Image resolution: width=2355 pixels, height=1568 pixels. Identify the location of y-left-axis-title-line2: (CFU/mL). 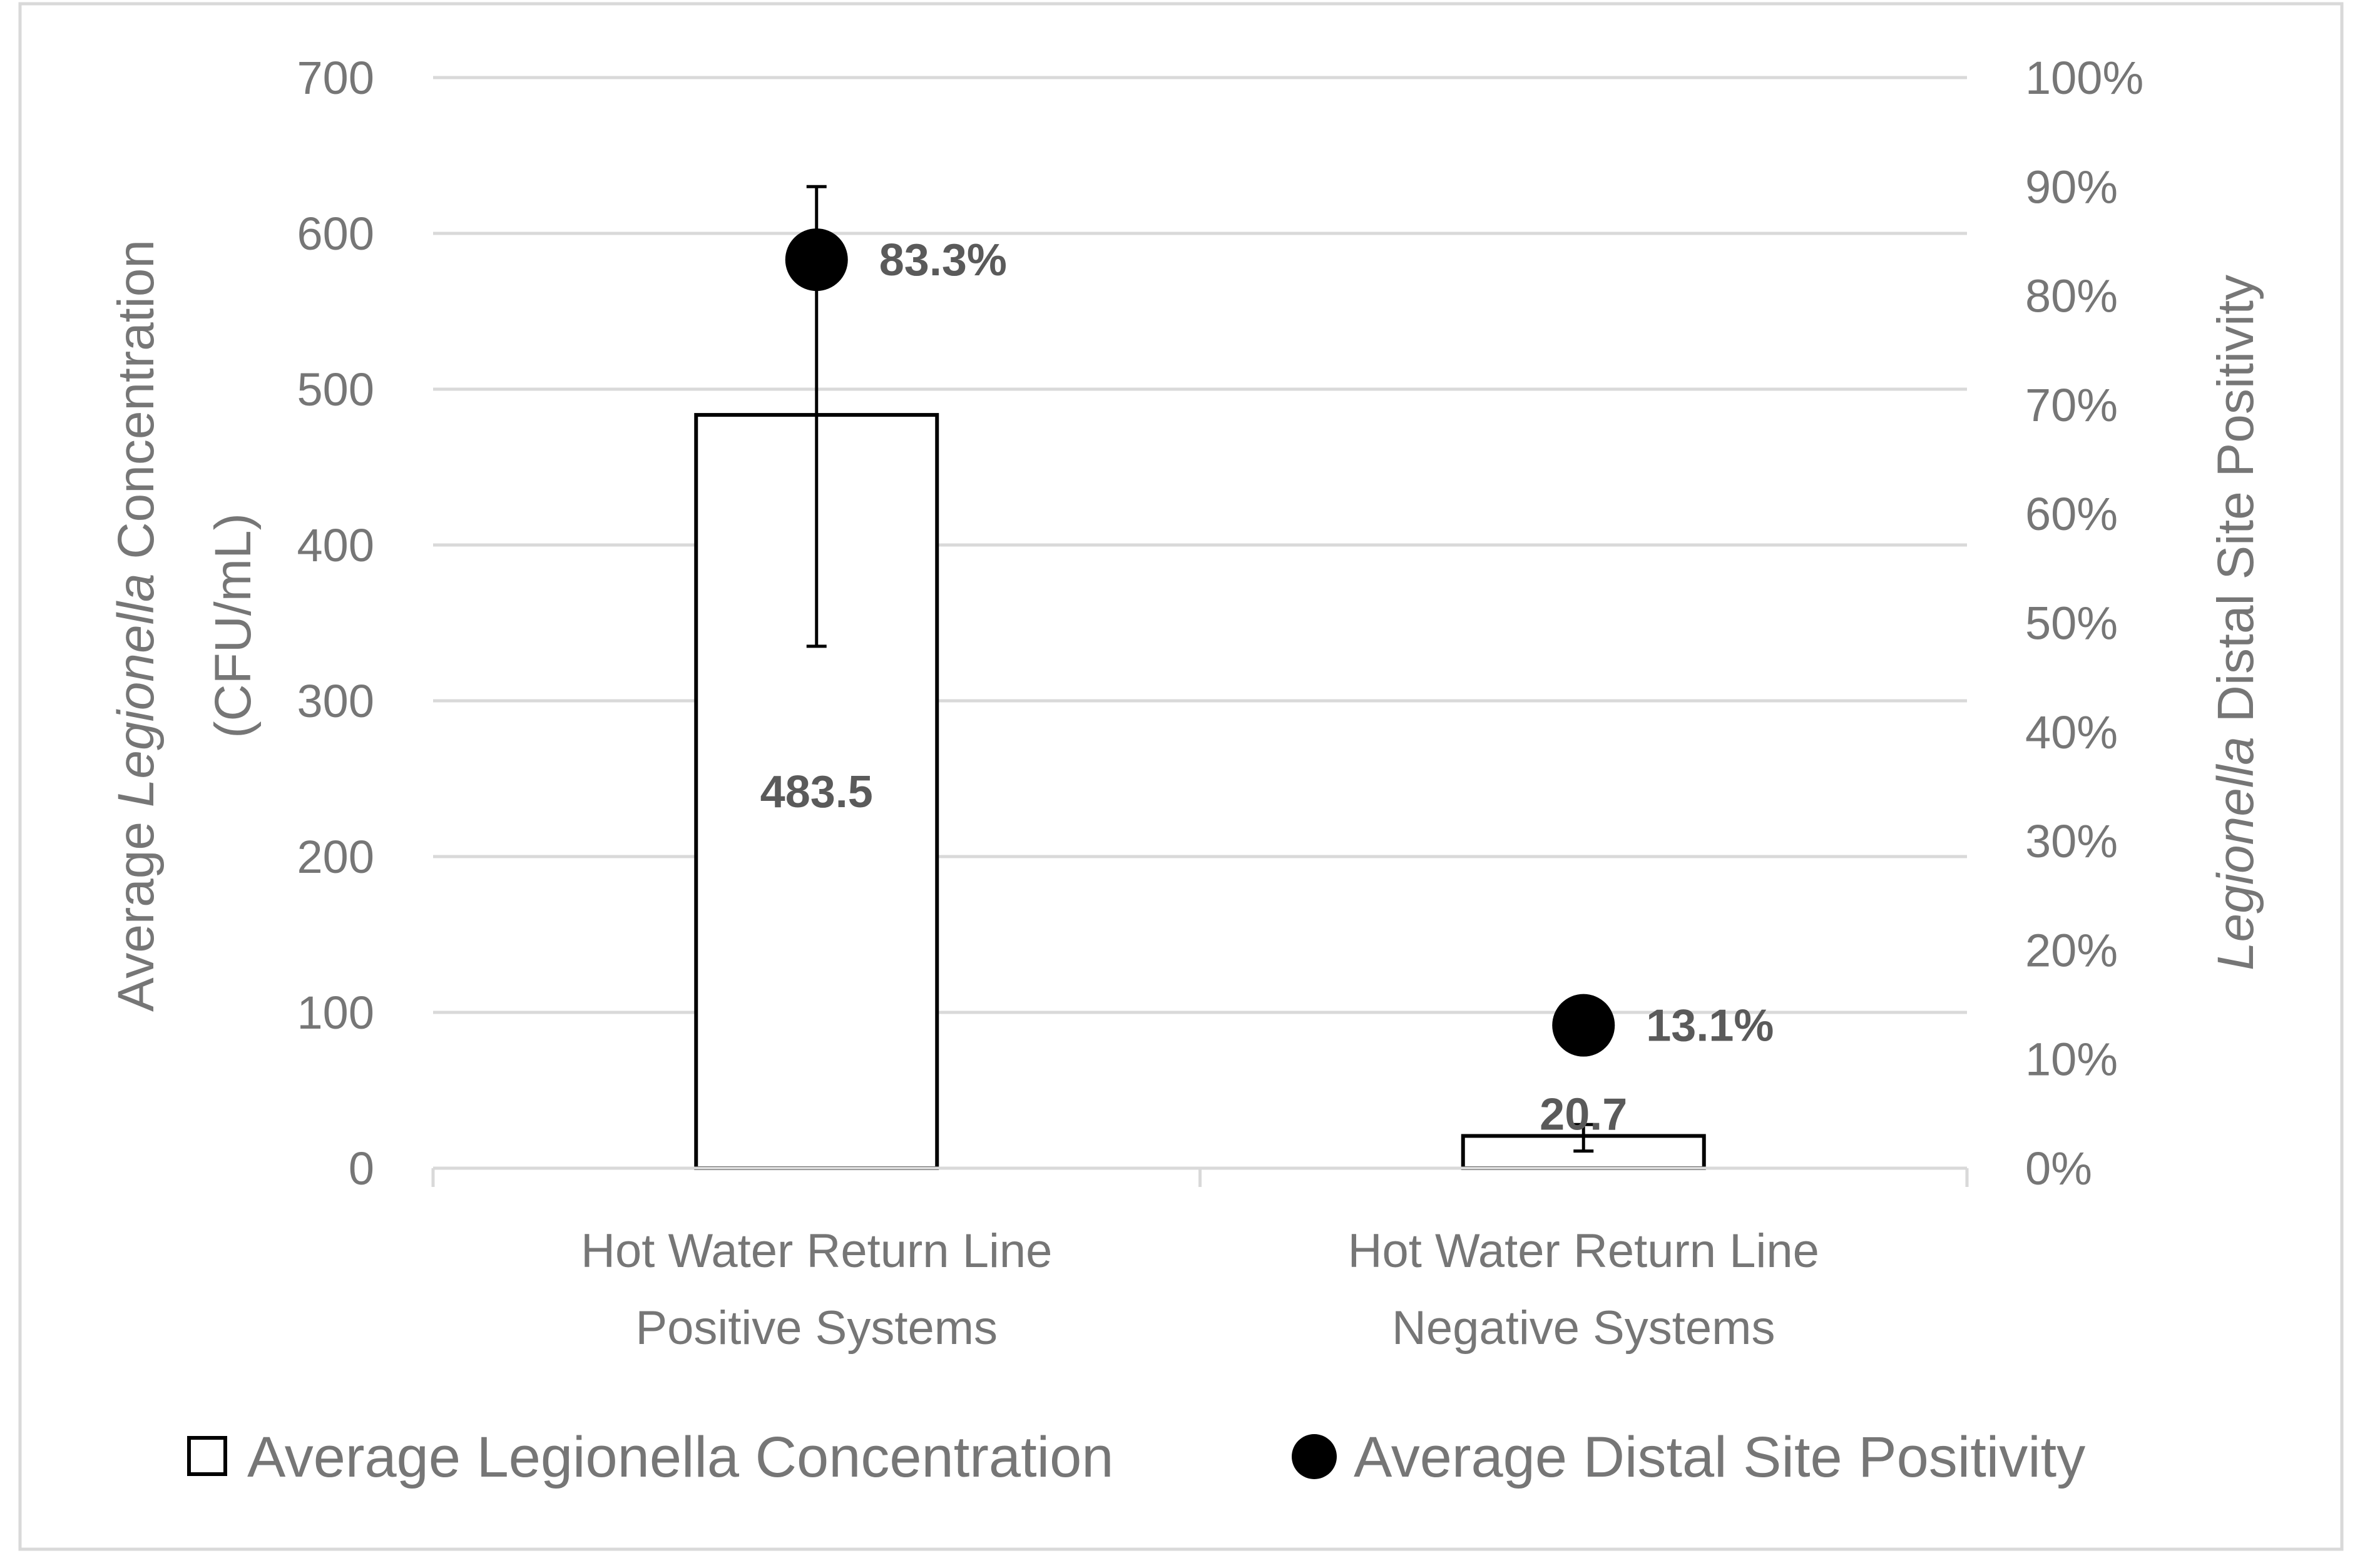
(233, 625).